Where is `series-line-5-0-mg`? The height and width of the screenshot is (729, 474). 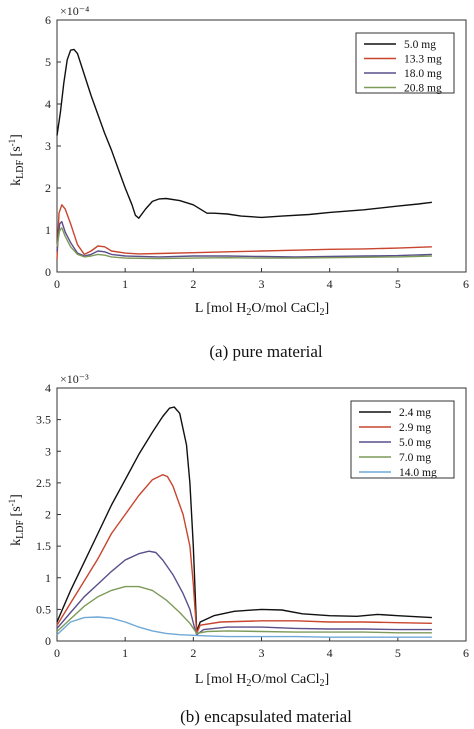 series-line-5-0-mg is located at coordinates (244, 593).